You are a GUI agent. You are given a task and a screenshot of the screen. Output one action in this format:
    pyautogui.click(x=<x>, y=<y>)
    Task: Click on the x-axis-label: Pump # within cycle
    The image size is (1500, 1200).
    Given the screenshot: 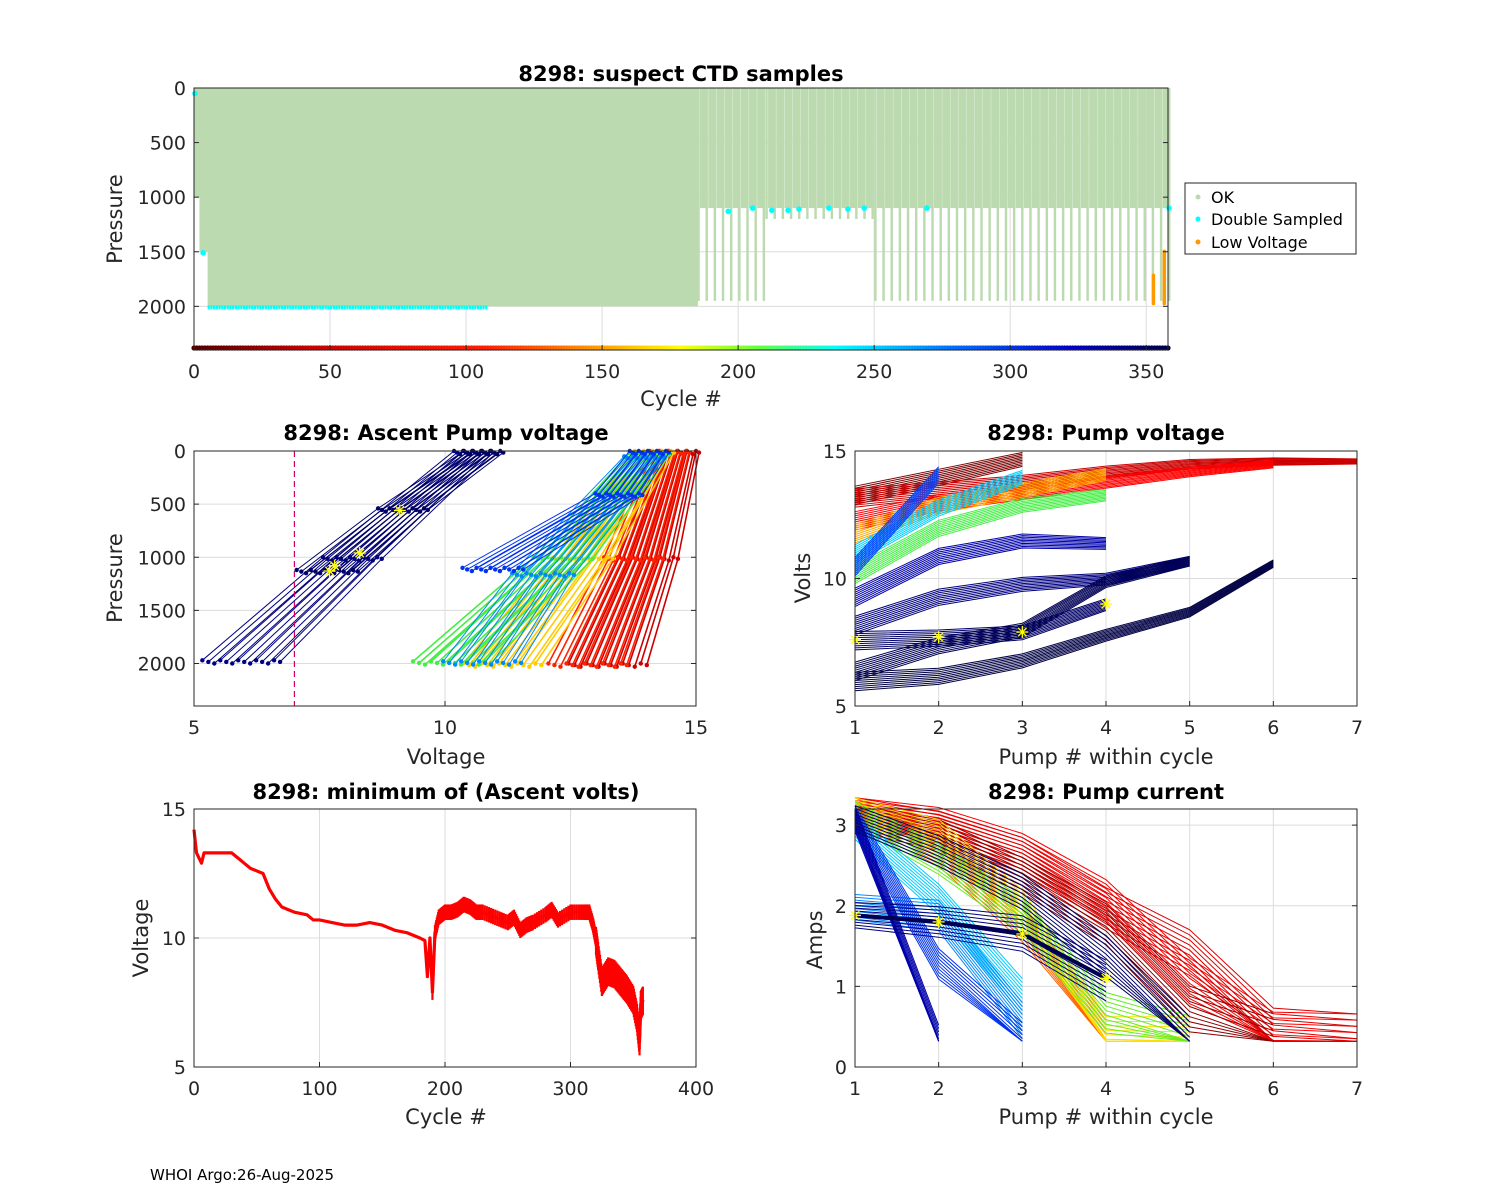 What is the action you would take?
    pyautogui.click(x=1106, y=1117)
    